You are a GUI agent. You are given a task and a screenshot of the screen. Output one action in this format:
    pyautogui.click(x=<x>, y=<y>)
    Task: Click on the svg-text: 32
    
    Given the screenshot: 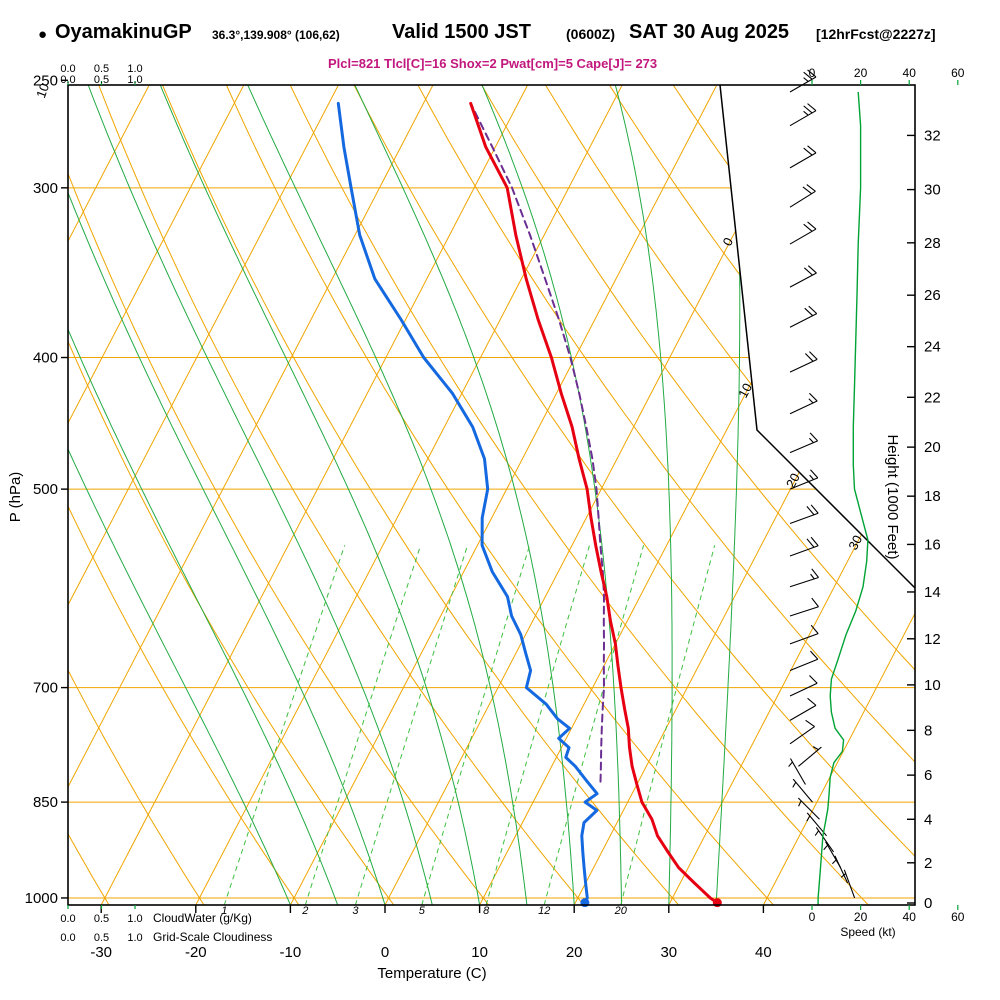 What is the action you would take?
    pyautogui.click(x=932, y=135)
    